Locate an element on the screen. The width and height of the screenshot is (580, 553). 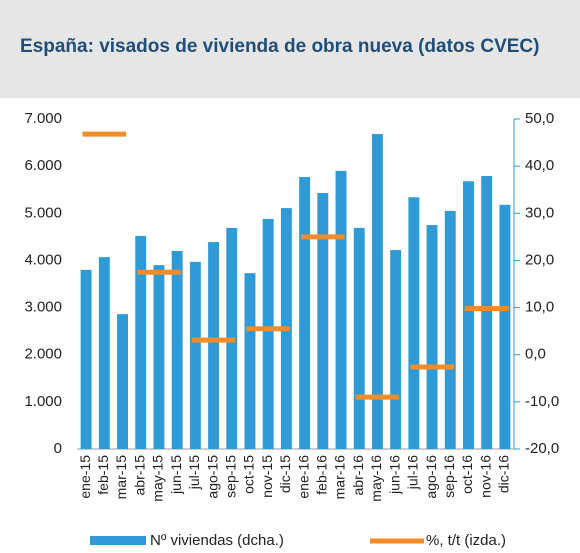
x-tick-label: mar-16 is located at coordinates (340, 477).